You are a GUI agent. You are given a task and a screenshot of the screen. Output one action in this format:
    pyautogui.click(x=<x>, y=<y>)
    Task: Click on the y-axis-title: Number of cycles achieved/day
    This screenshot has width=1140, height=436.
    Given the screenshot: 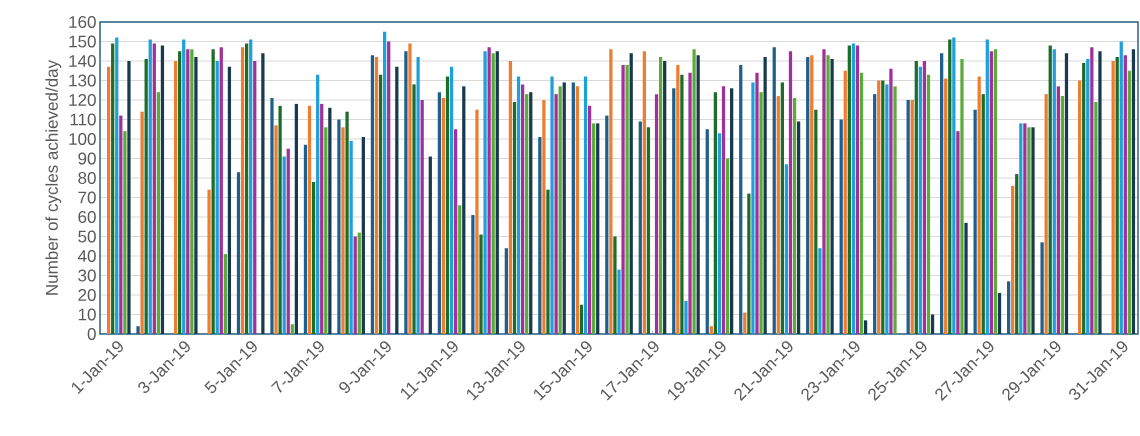 What is the action you would take?
    pyautogui.click(x=53, y=177)
    